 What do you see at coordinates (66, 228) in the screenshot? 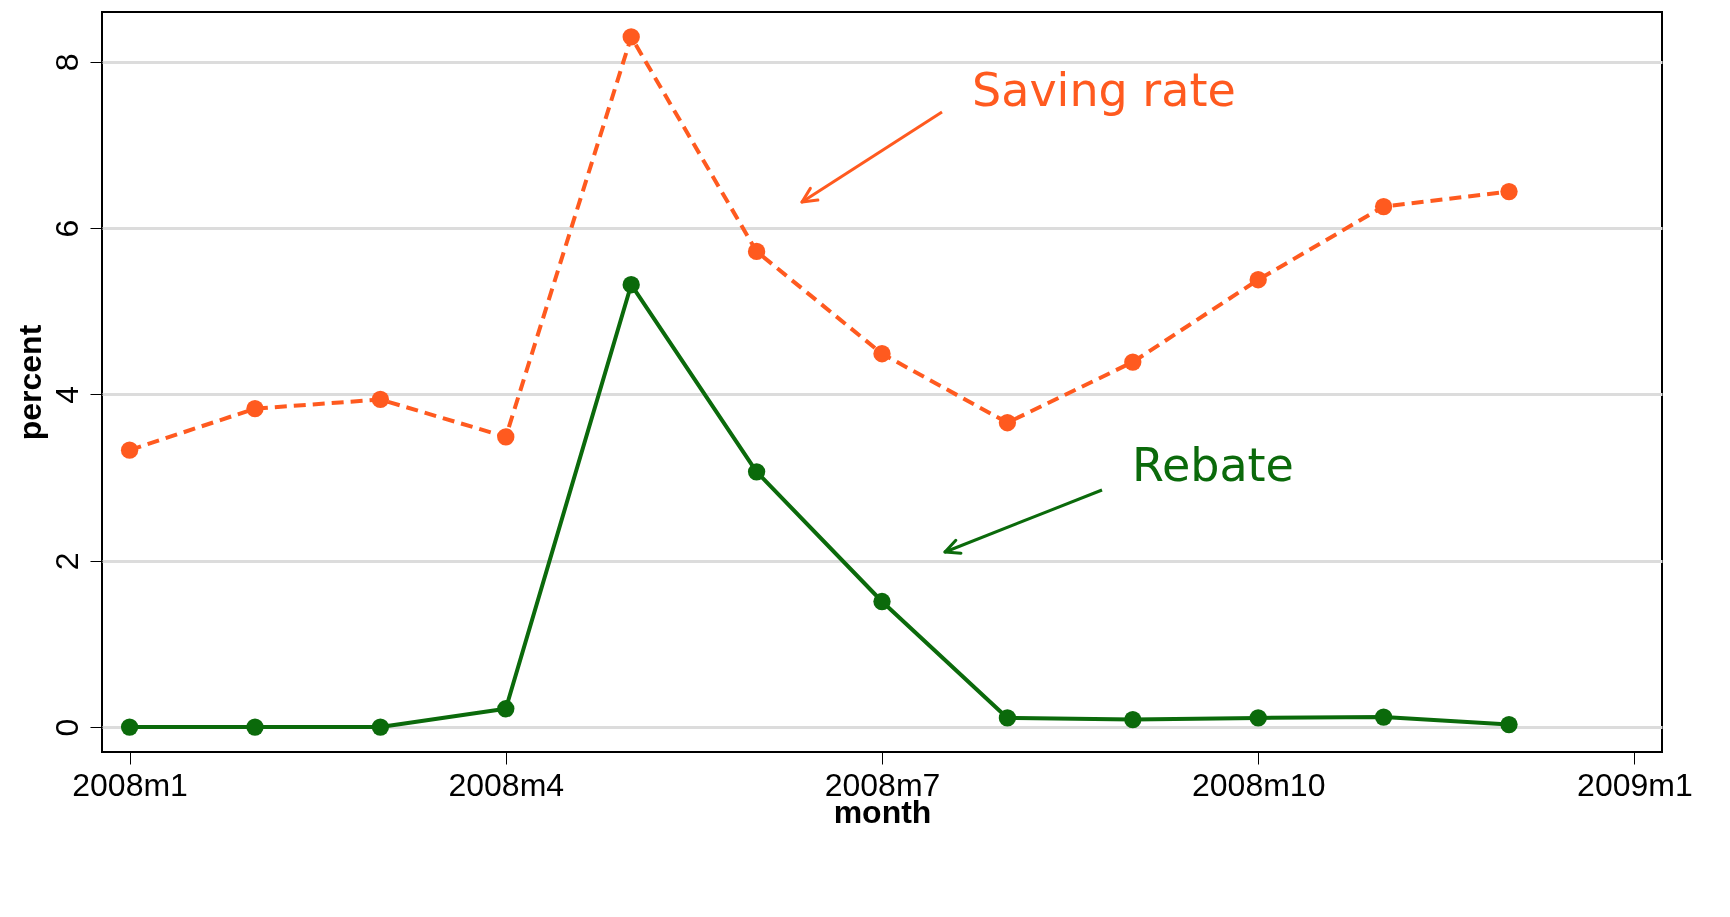
I see `y-tick-label: 6` at bounding box center [66, 228].